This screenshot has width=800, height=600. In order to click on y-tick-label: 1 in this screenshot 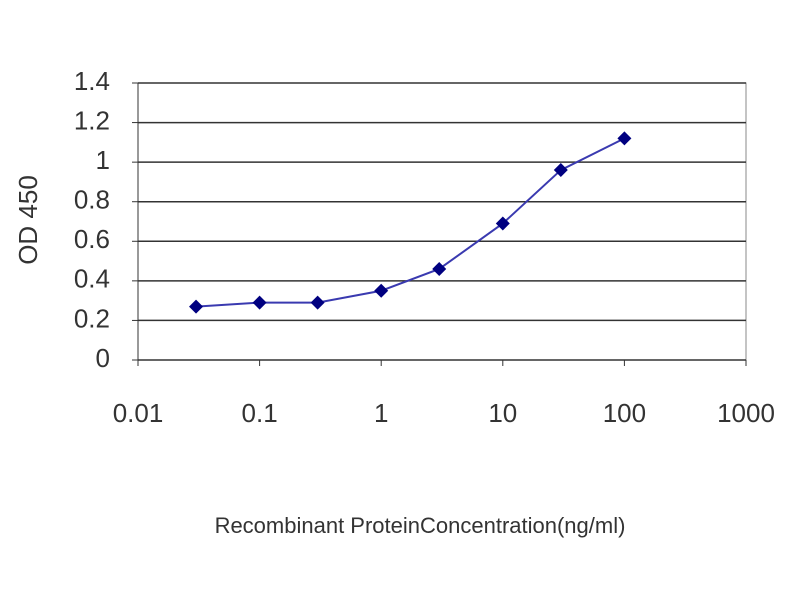, I will do `click(103, 160)`.